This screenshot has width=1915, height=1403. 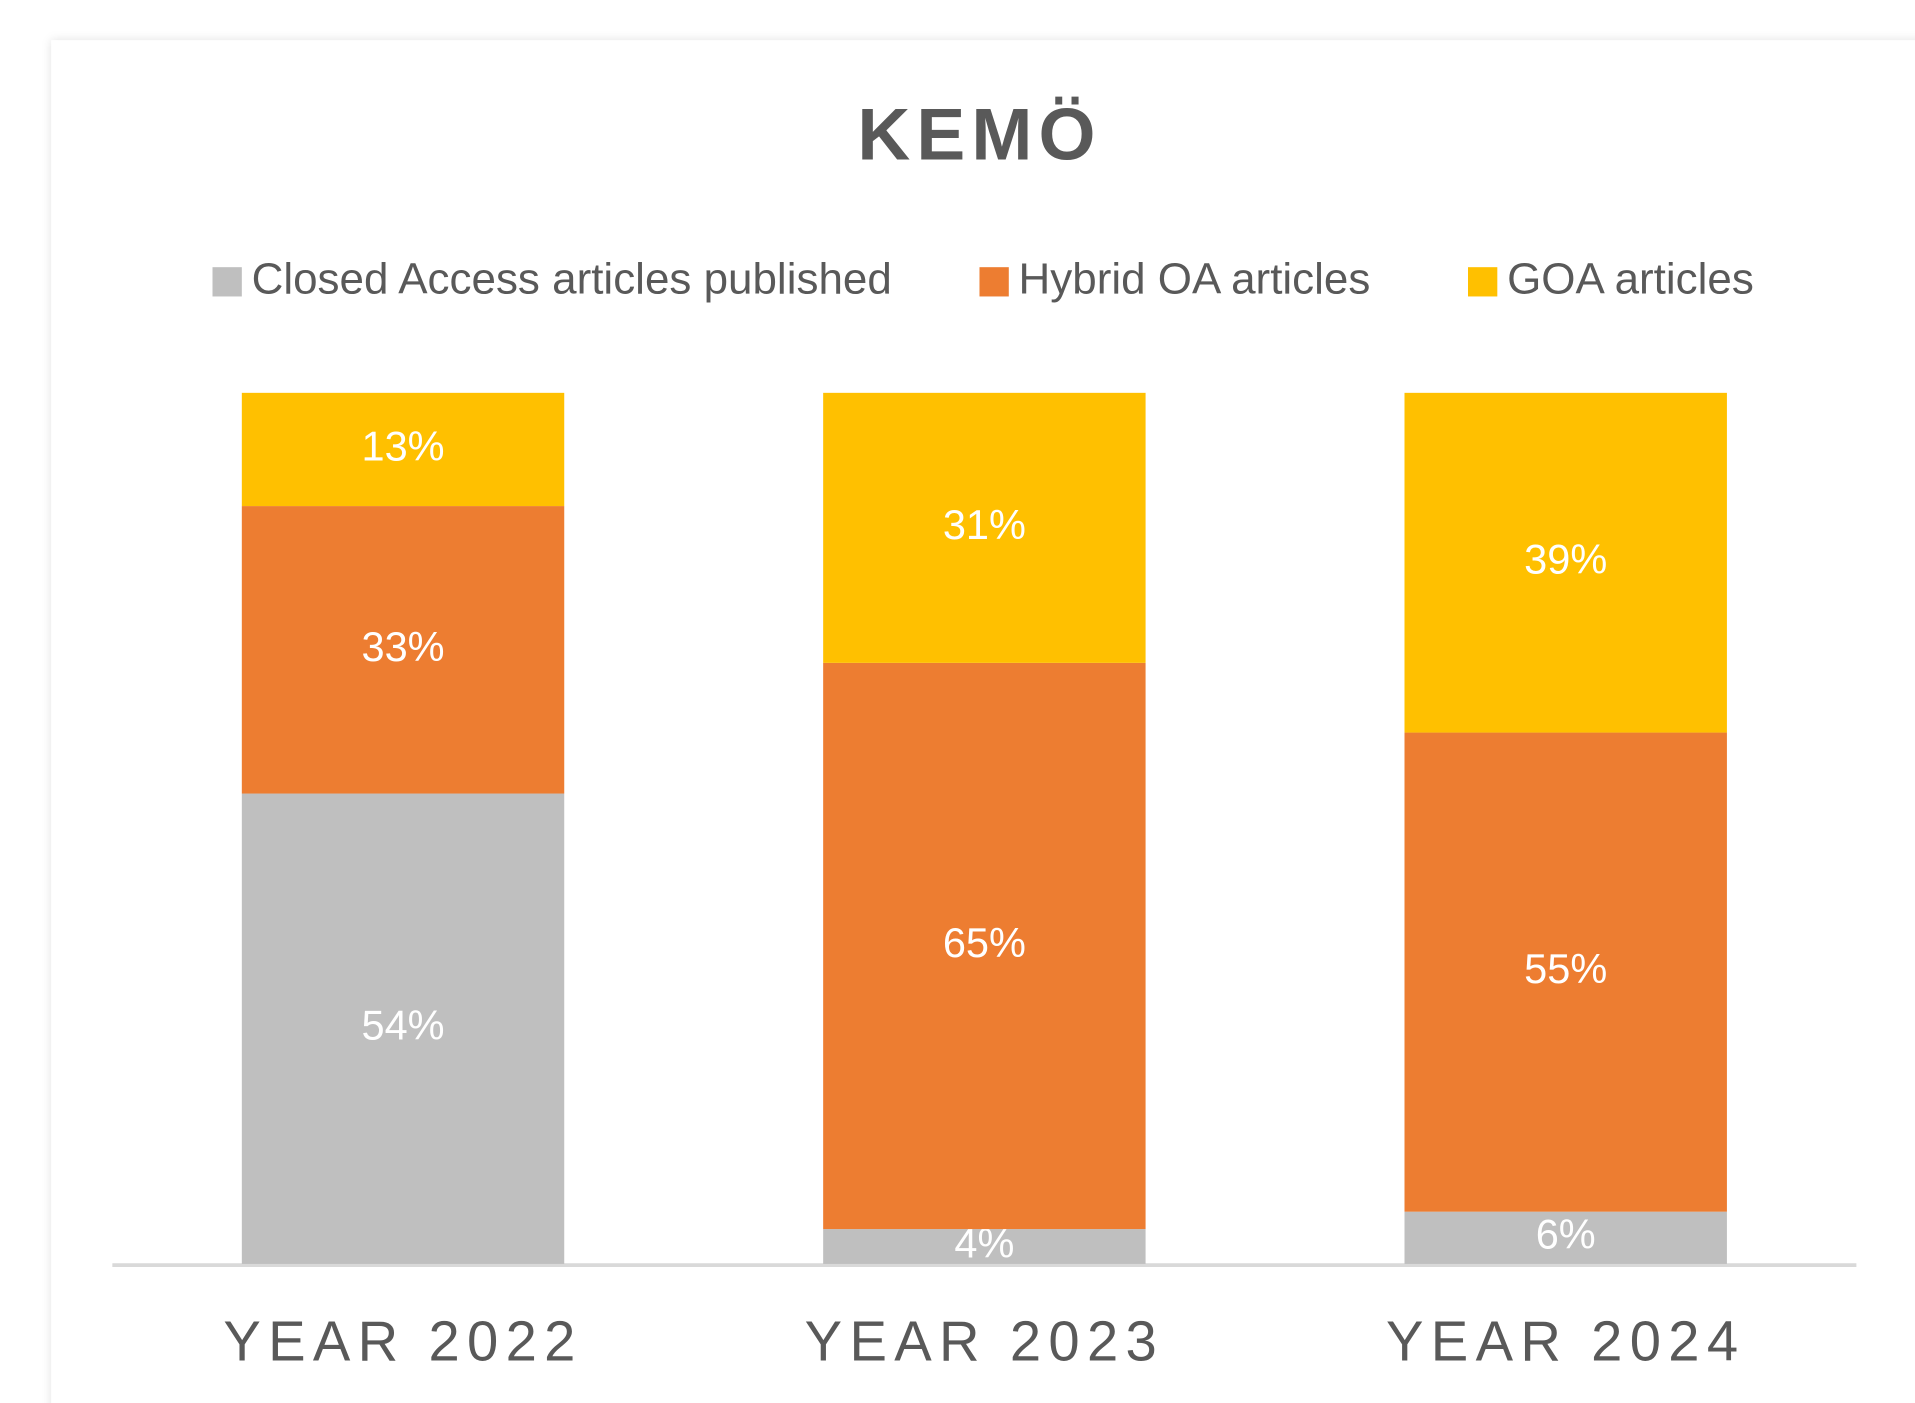 I want to click on data-label: 54%, so click(x=402, y=1025).